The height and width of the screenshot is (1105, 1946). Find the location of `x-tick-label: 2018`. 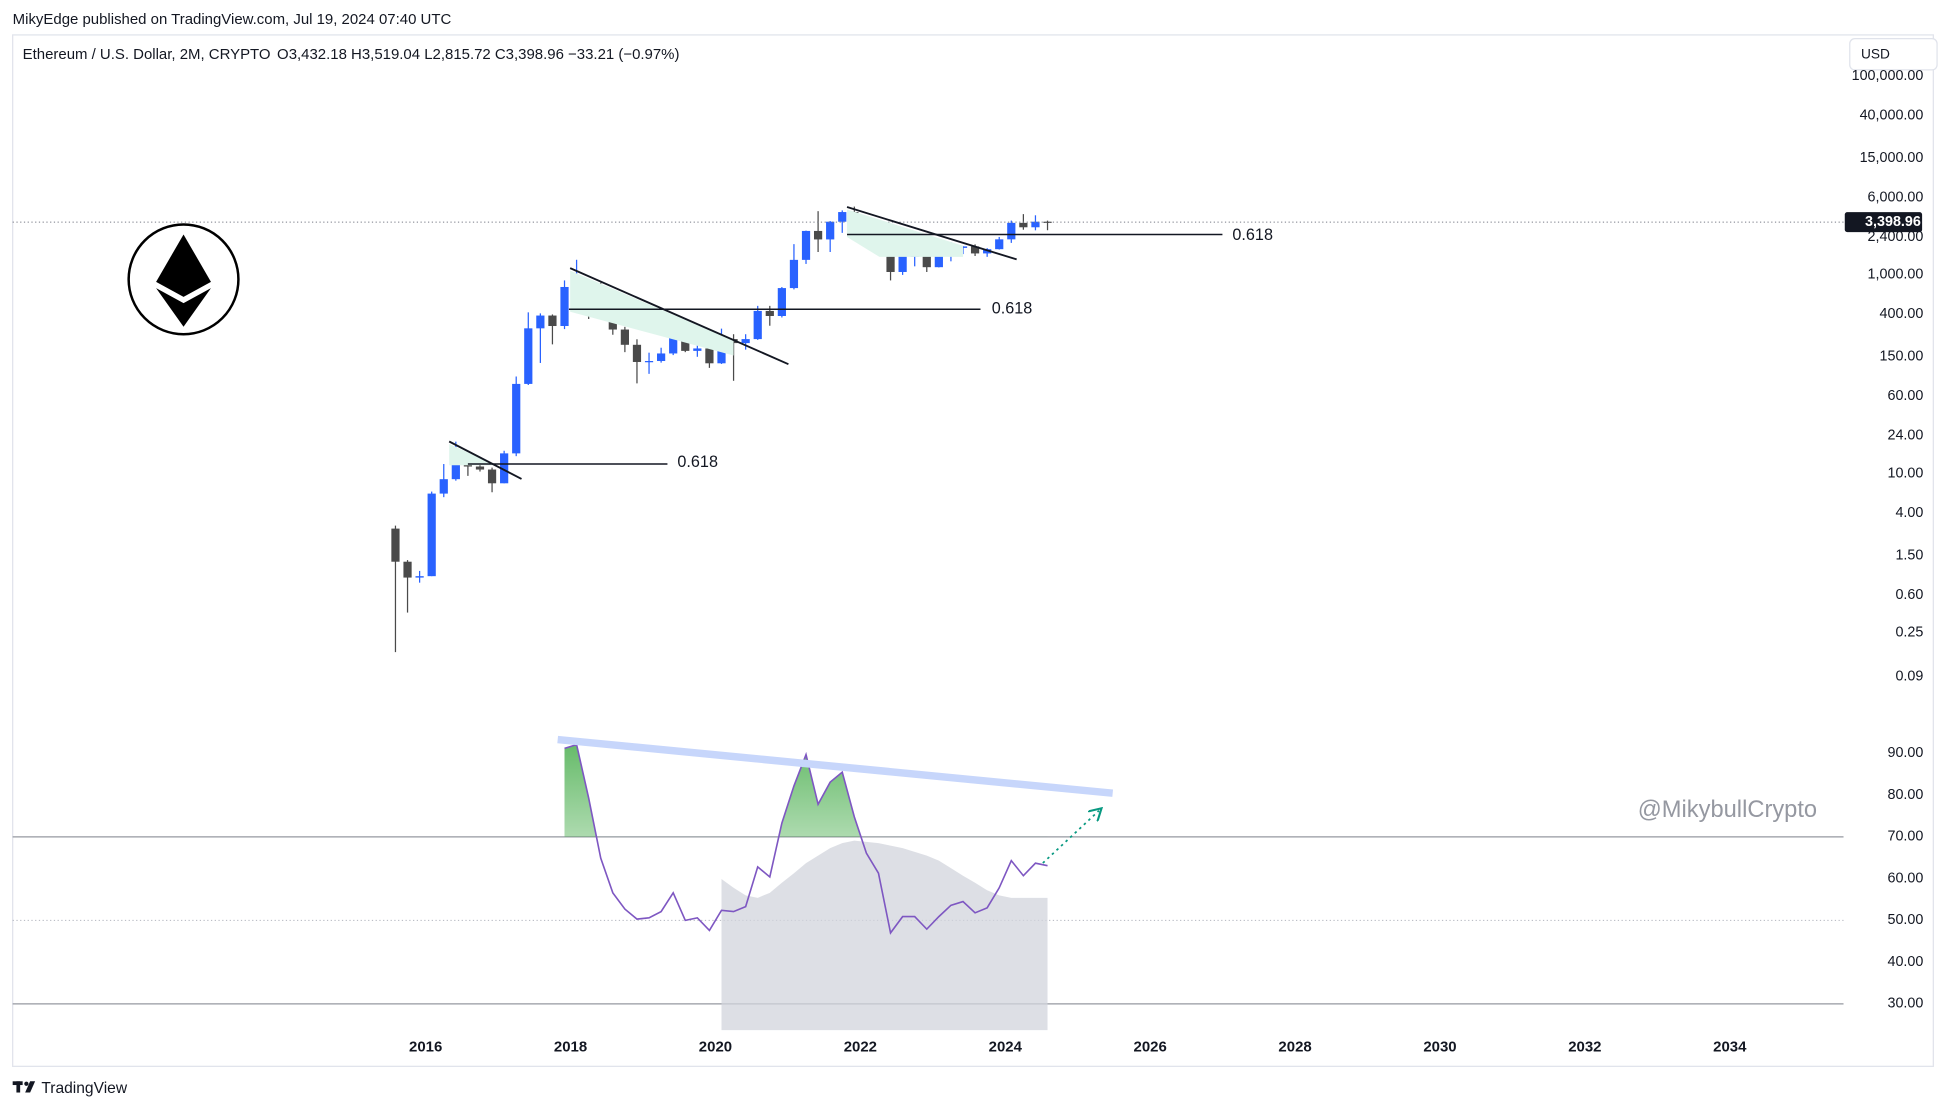

x-tick-label: 2018 is located at coordinates (570, 1047).